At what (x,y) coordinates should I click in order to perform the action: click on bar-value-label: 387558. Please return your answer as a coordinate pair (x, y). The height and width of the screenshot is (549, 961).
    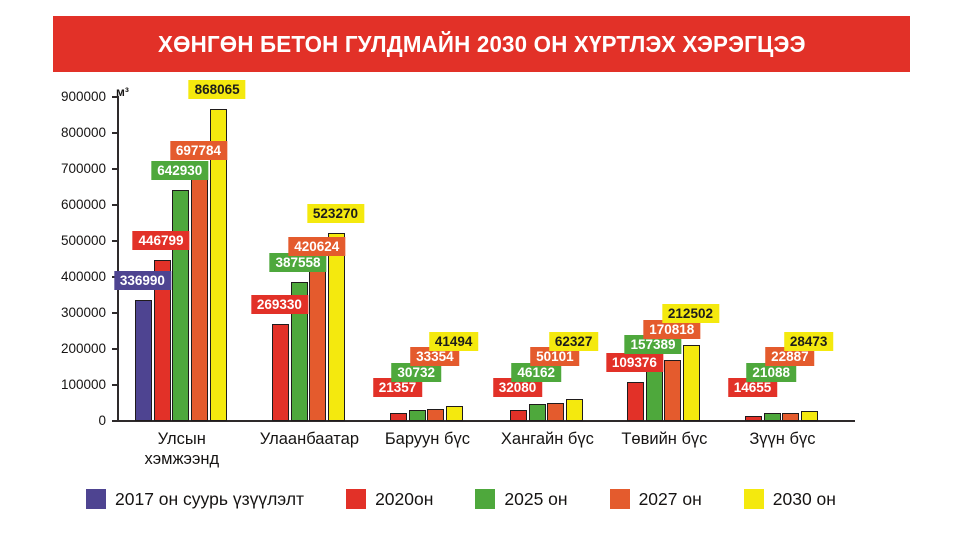
    Looking at the image, I should click on (298, 262).